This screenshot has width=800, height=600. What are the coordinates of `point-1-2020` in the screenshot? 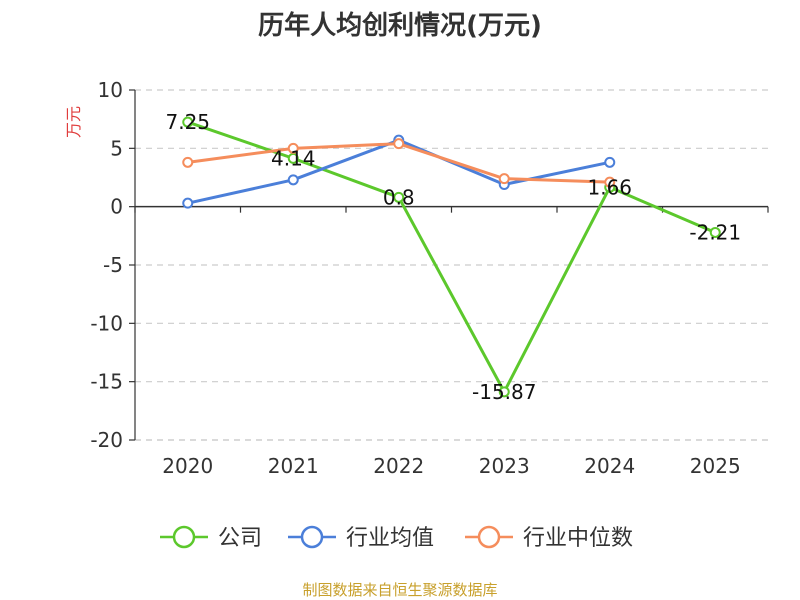 It's located at (188, 203).